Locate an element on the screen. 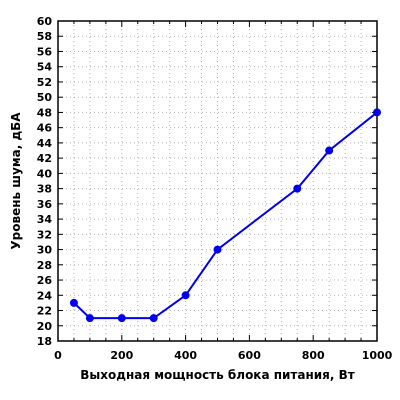 Image resolution: width=400 pixels, height=400 pixels. y-tick-label: 20 is located at coordinates (45, 326).